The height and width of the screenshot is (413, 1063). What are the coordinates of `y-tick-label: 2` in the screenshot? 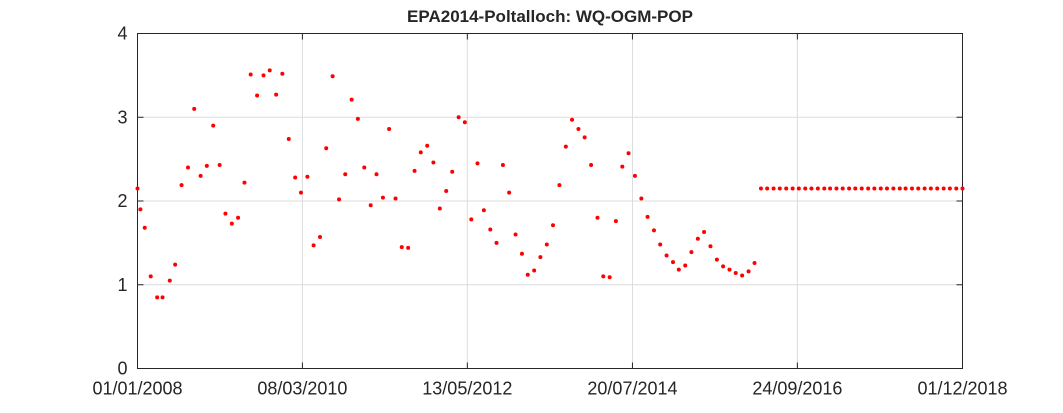 It's located at (122, 201).